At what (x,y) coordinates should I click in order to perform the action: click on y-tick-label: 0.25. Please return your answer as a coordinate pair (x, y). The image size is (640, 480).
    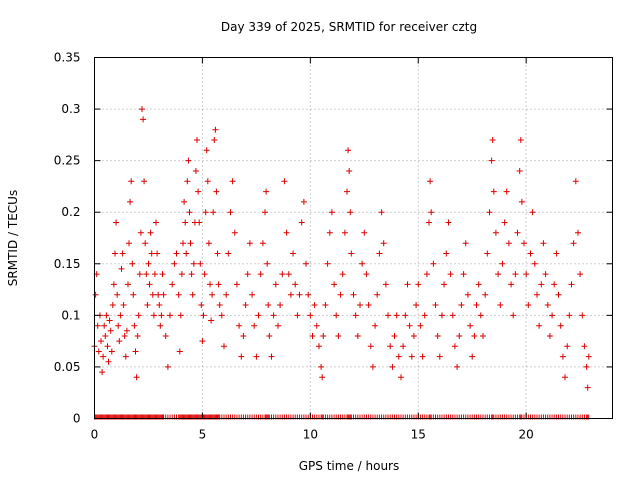
    Looking at the image, I should click on (67, 161).